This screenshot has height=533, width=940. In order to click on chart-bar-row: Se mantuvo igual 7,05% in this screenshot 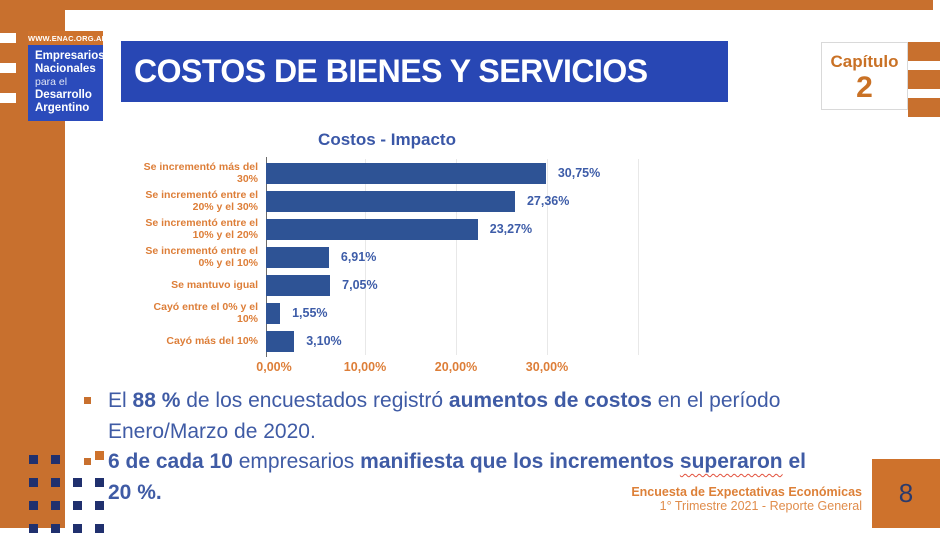, I will do `click(405, 285)`.